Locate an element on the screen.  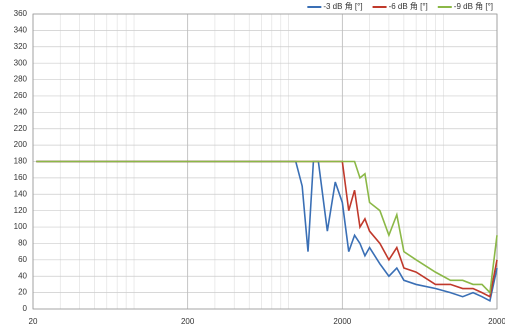
y-tick-label: 240 is located at coordinates (21, 111).